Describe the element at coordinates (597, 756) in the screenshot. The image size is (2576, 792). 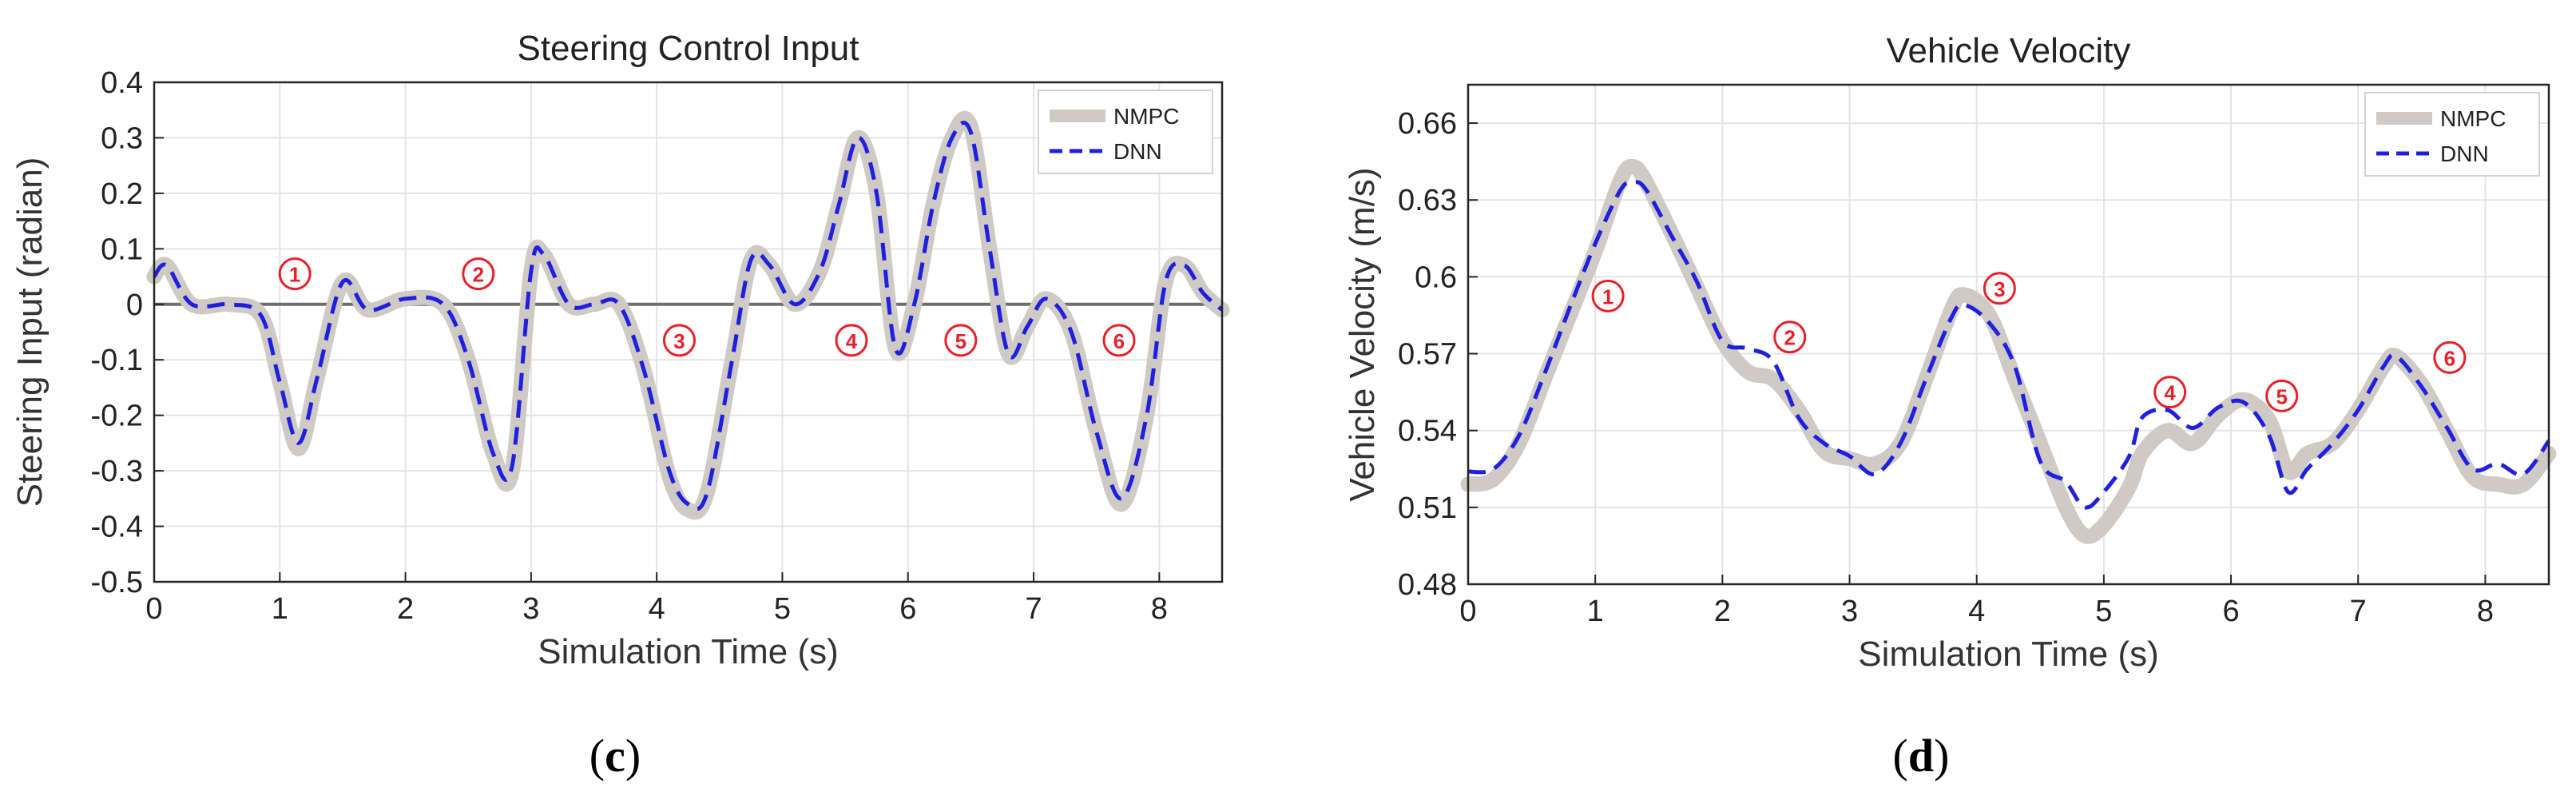
I see `caption-c-open: (` at that location.